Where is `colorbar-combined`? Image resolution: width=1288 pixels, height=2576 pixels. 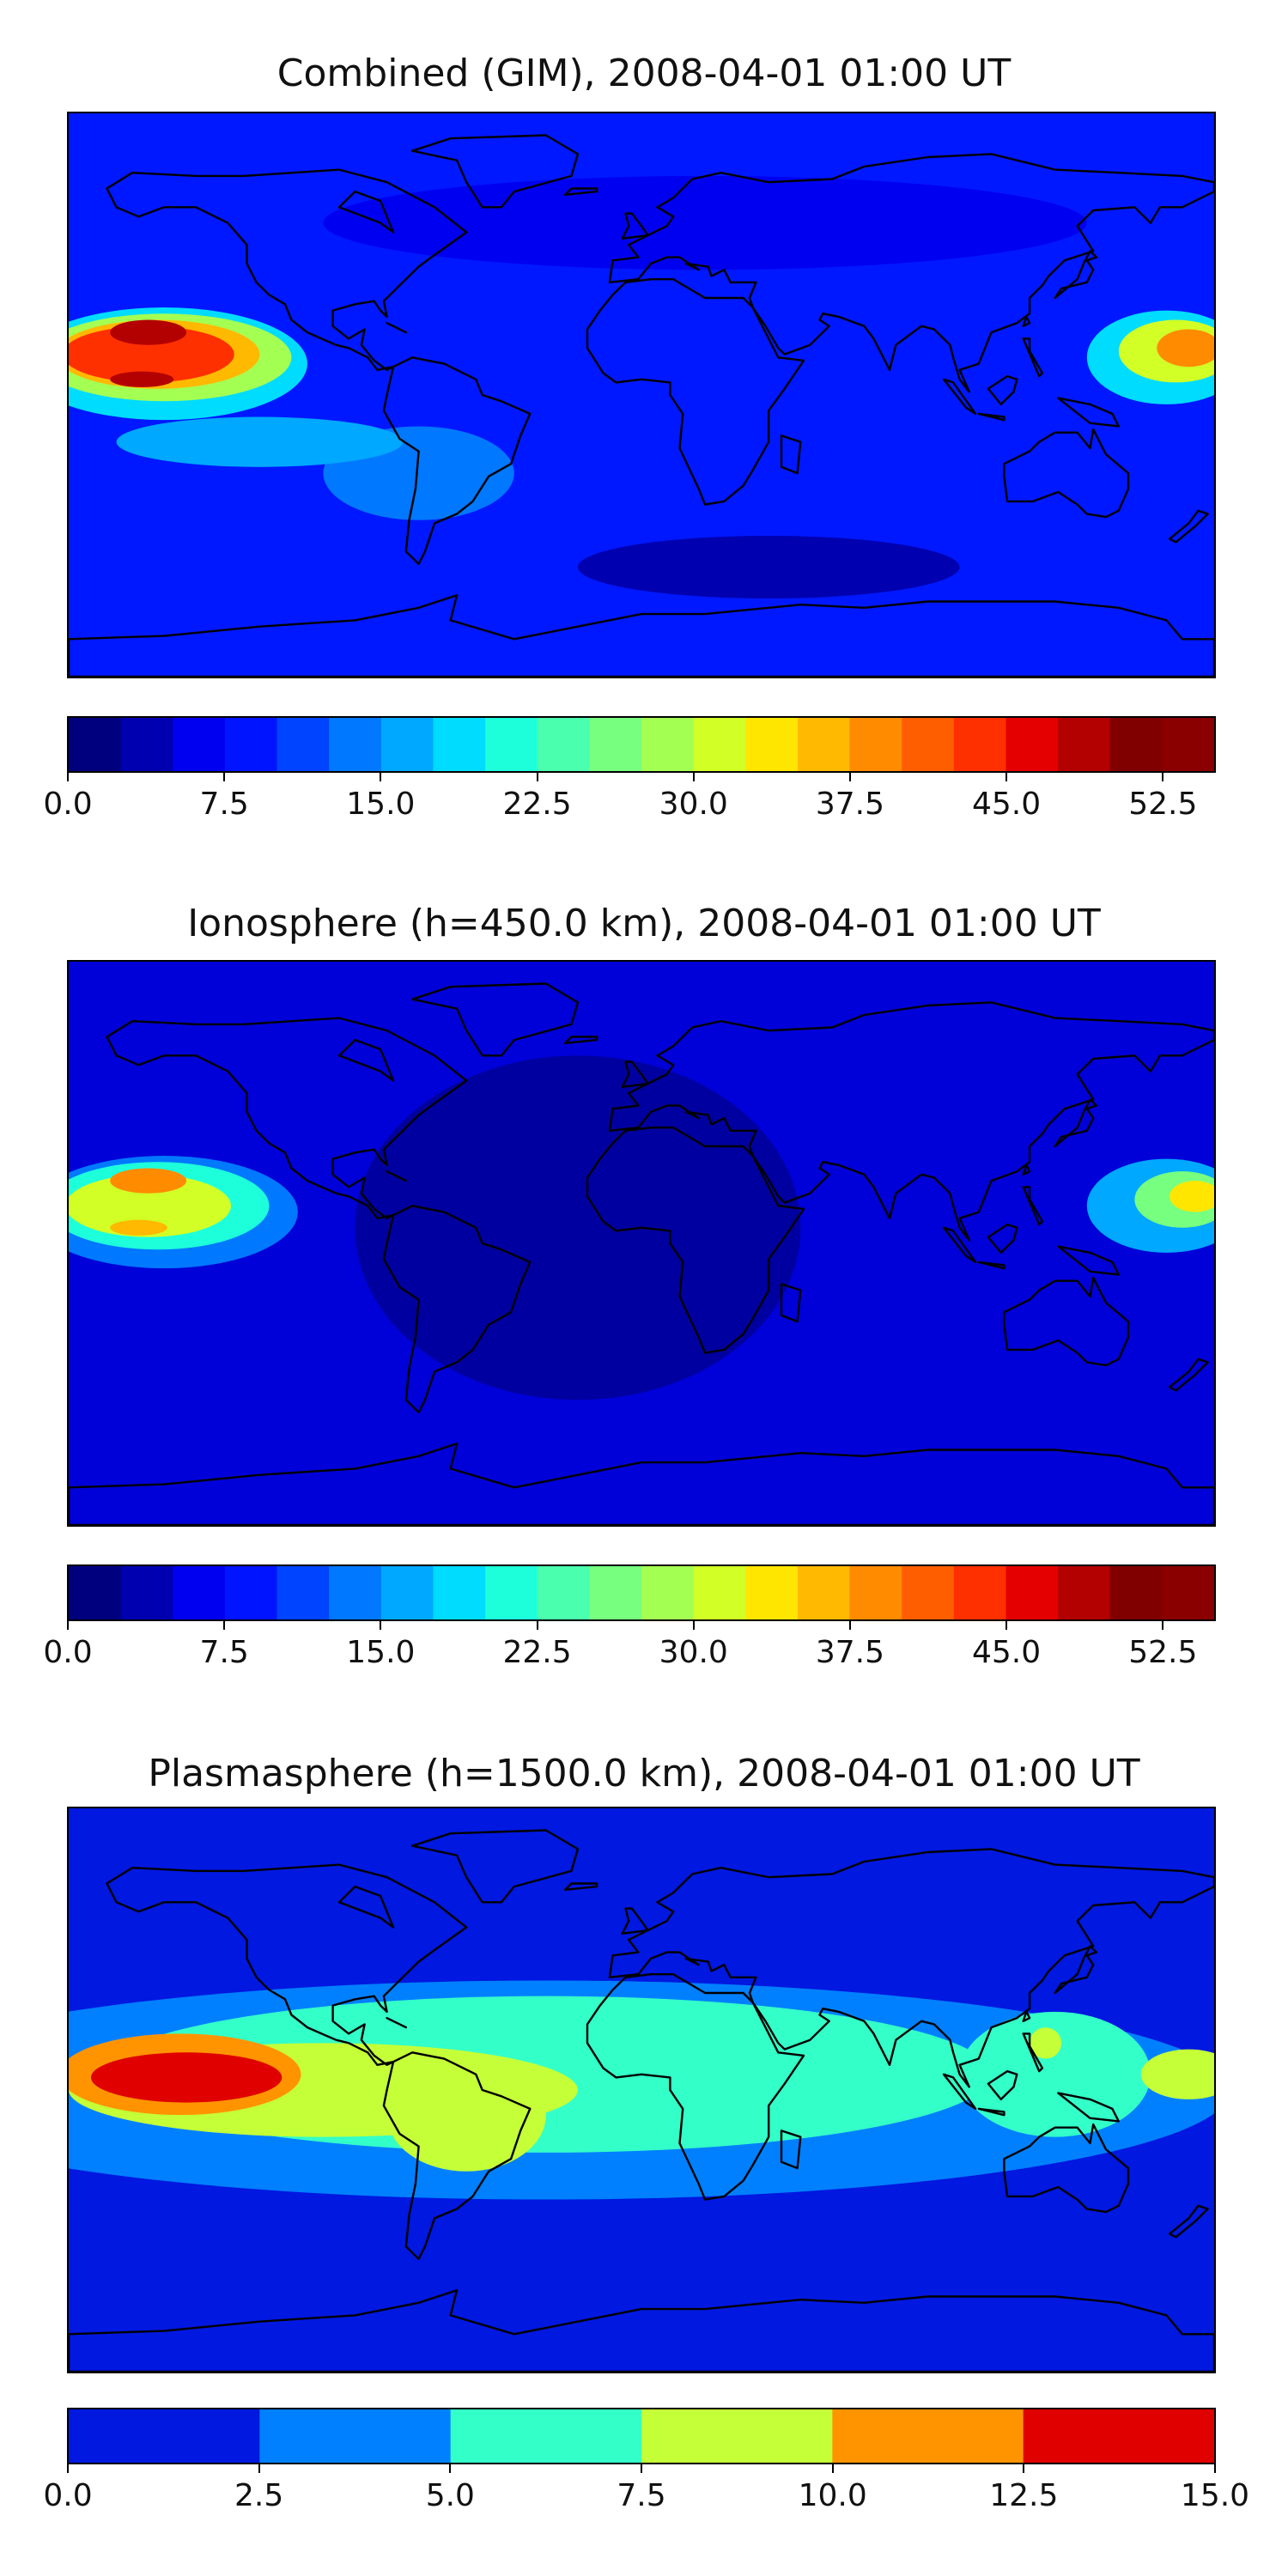 colorbar-combined is located at coordinates (641, 744).